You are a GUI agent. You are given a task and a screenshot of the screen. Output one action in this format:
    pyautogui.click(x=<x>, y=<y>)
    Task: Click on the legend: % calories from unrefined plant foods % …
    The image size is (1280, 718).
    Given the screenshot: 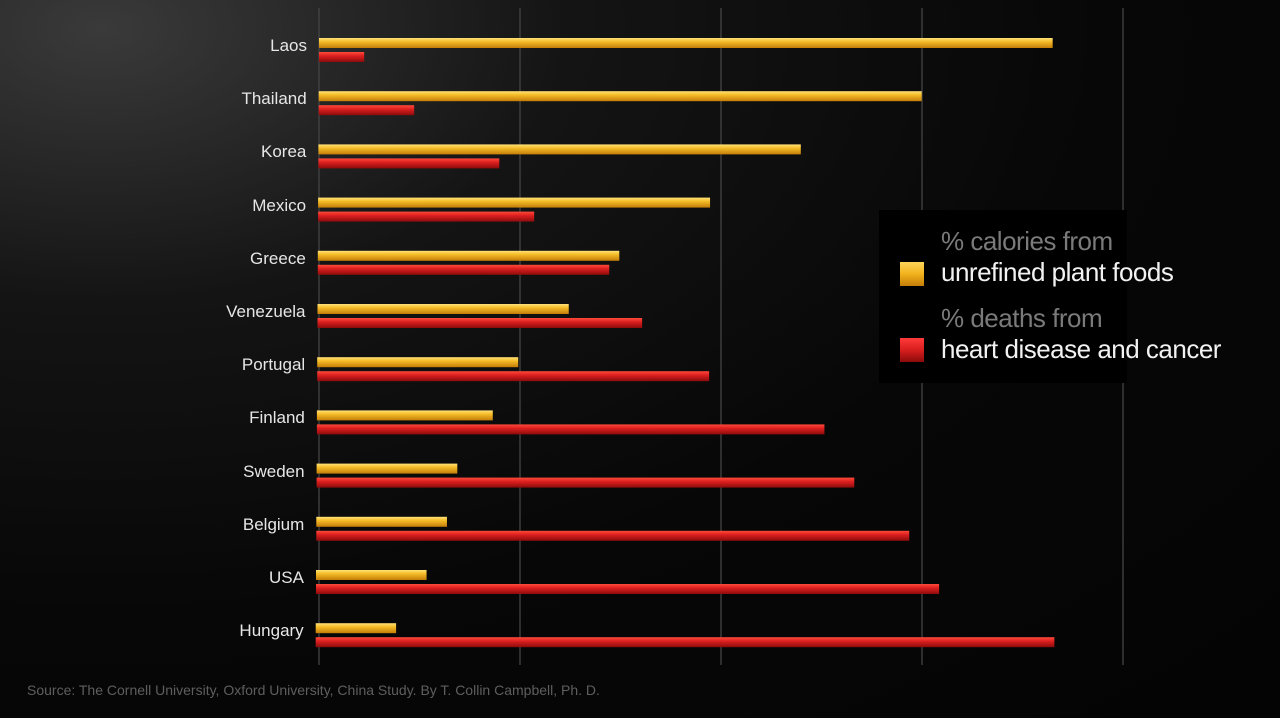 What is the action you would take?
    pyautogui.click(x=1050, y=296)
    